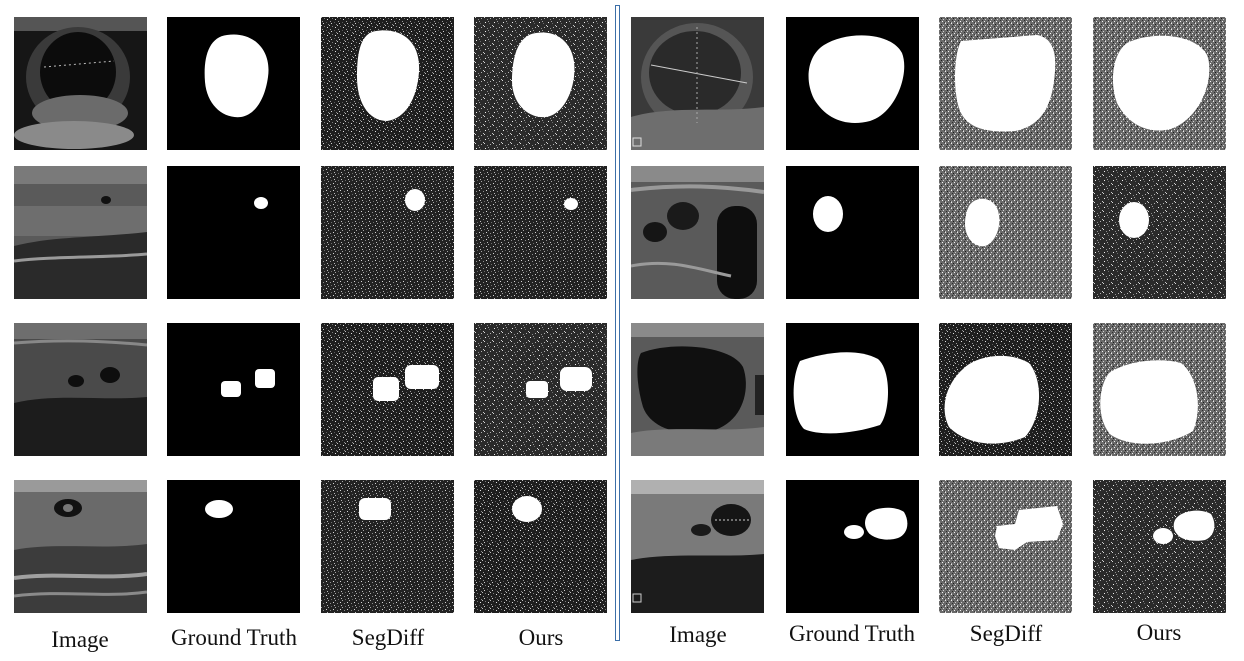 Image resolution: width=1244 pixels, height=661 pixels. What do you see at coordinates (388, 637) in the screenshot?
I see `column-label-segdiff-left: SegDiff` at bounding box center [388, 637].